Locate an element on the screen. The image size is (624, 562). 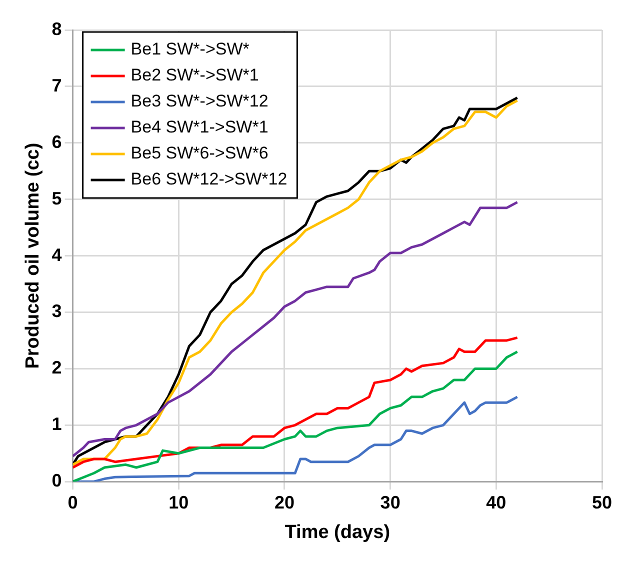
y-tick-label: 5 is located at coordinates (57, 198).